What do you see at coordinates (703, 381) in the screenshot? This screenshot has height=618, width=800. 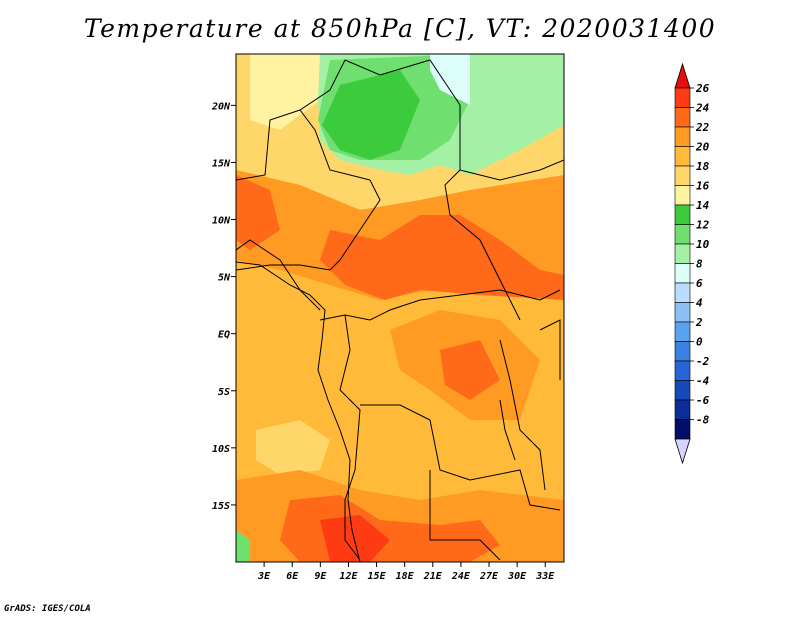 I see `colorbar-label: -4` at bounding box center [703, 381].